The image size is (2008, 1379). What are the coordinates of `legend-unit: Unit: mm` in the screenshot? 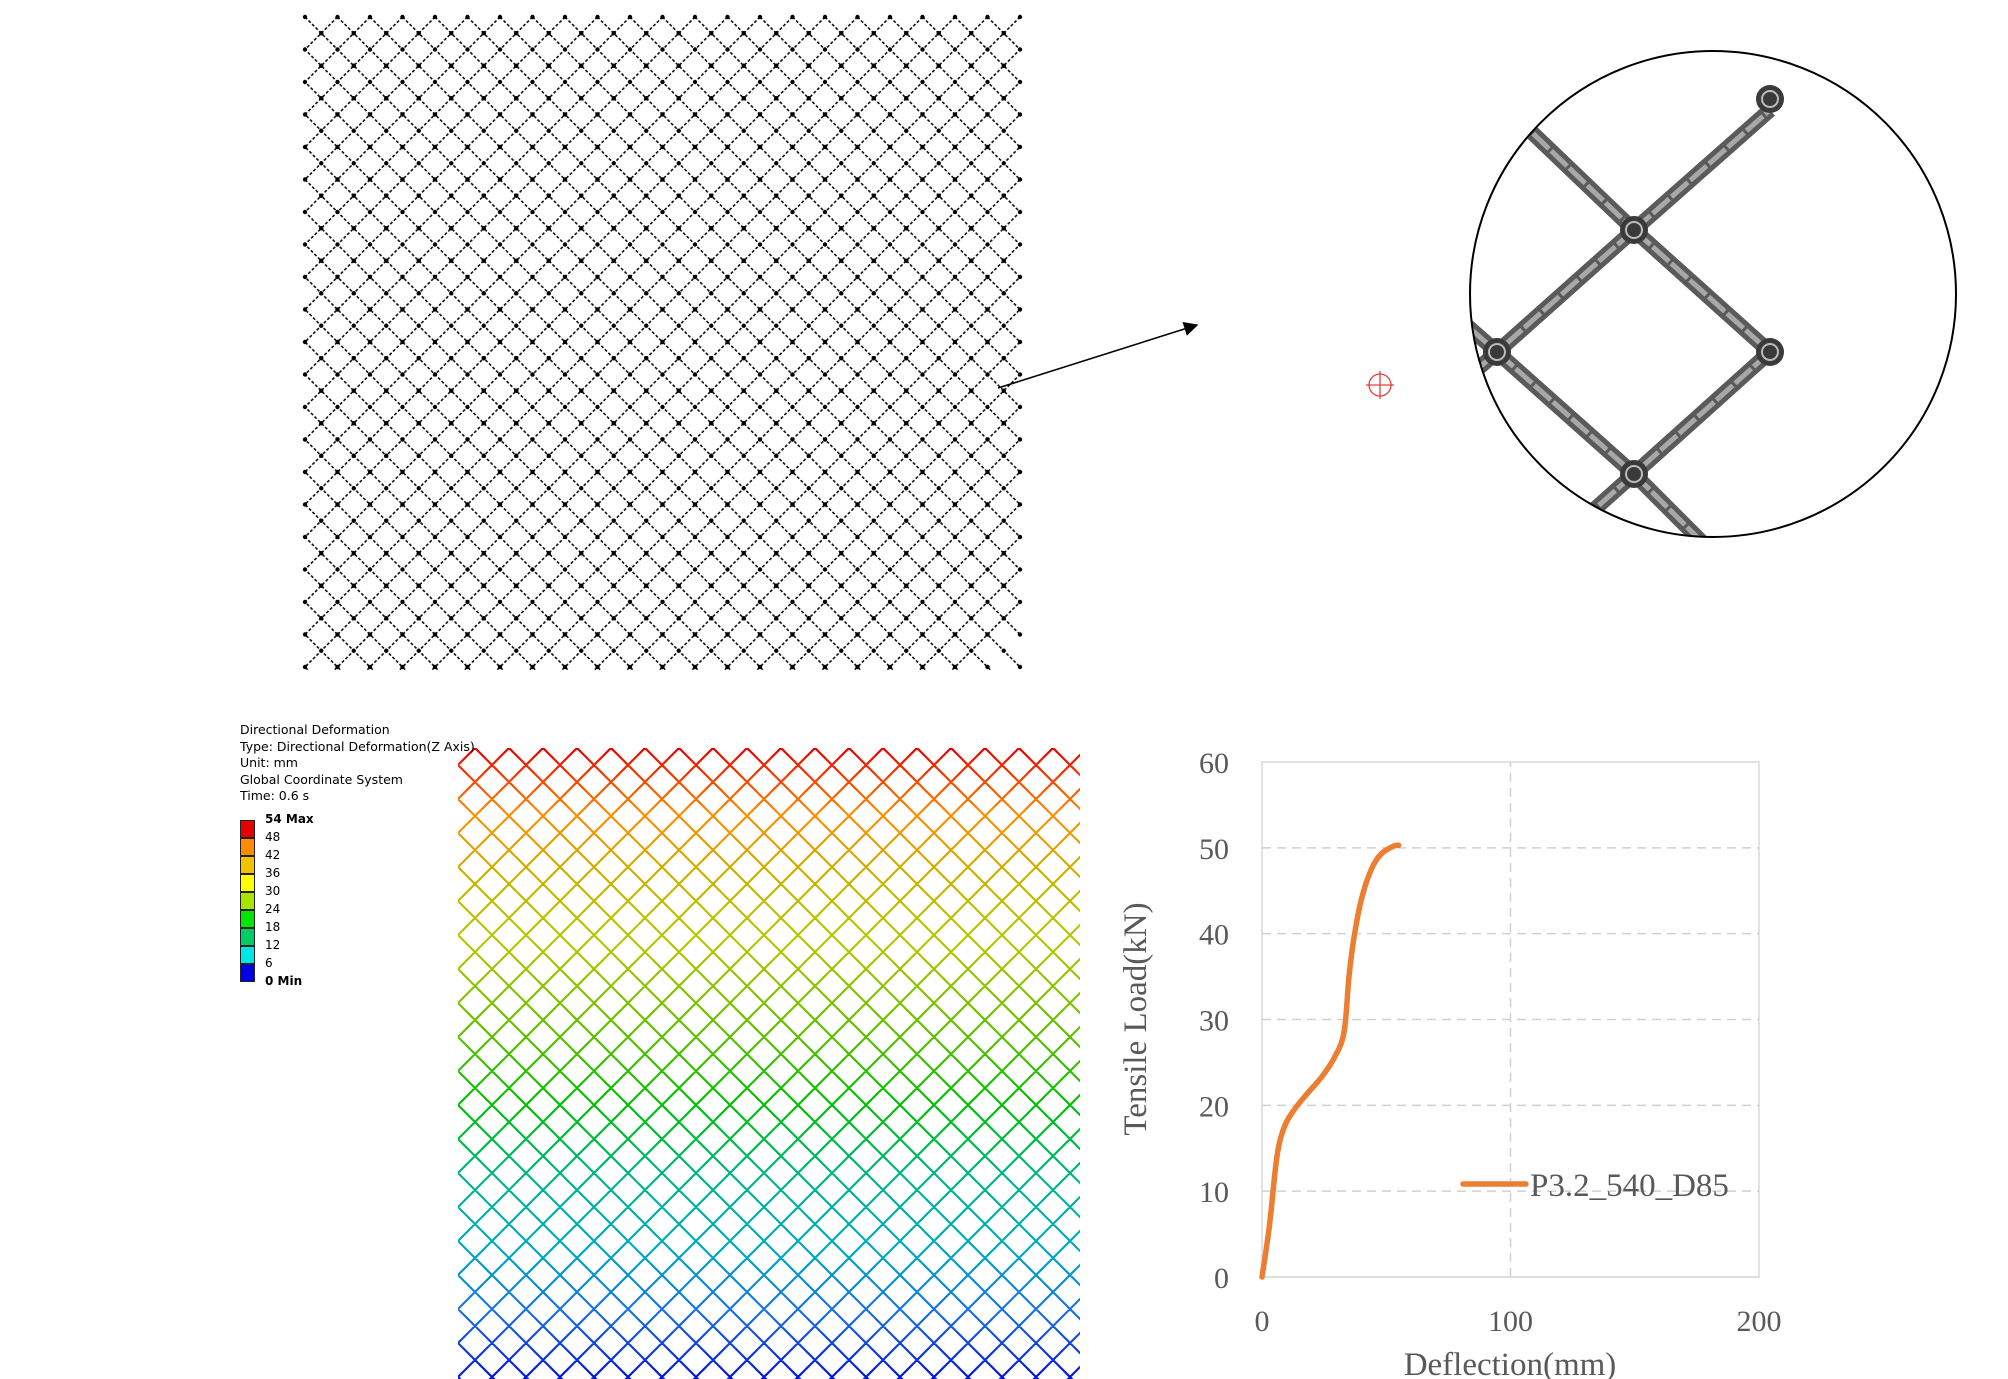 It's located at (269, 762).